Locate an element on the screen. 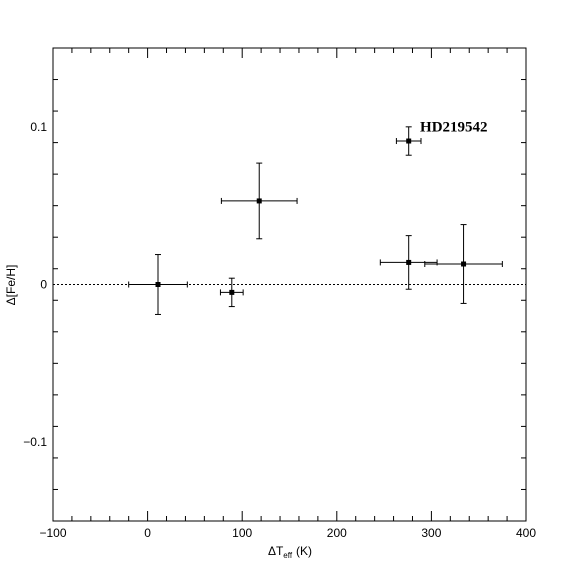 This screenshot has width=574, height=574. x-tick-label: 0 is located at coordinates (147, 533).